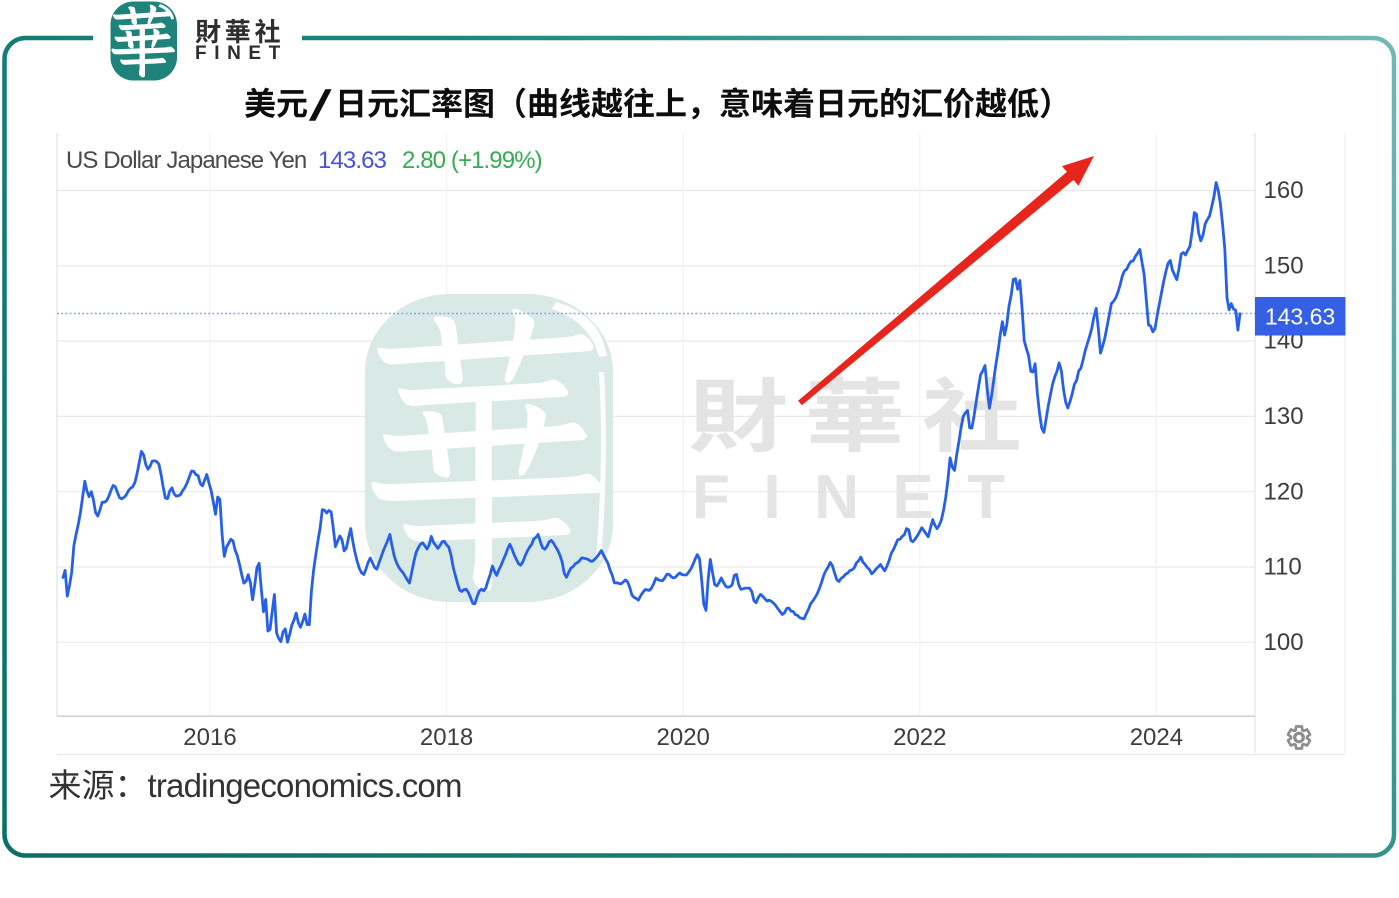 The image size is (1399, 898). Describe the element at coordinates (1284, 416) in the screenshot. I see `svg-text: 130` at that location.